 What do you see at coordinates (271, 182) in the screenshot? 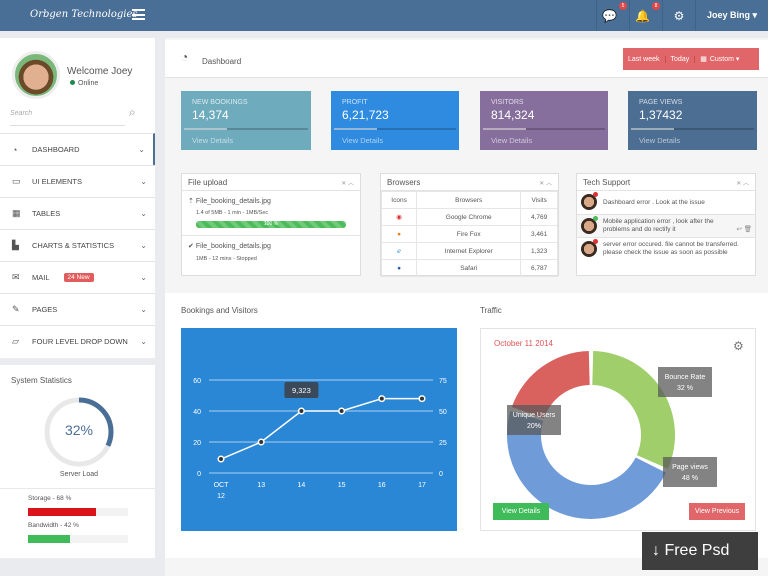
I see `widget-title: File upload` at bounding box center [271, 182].